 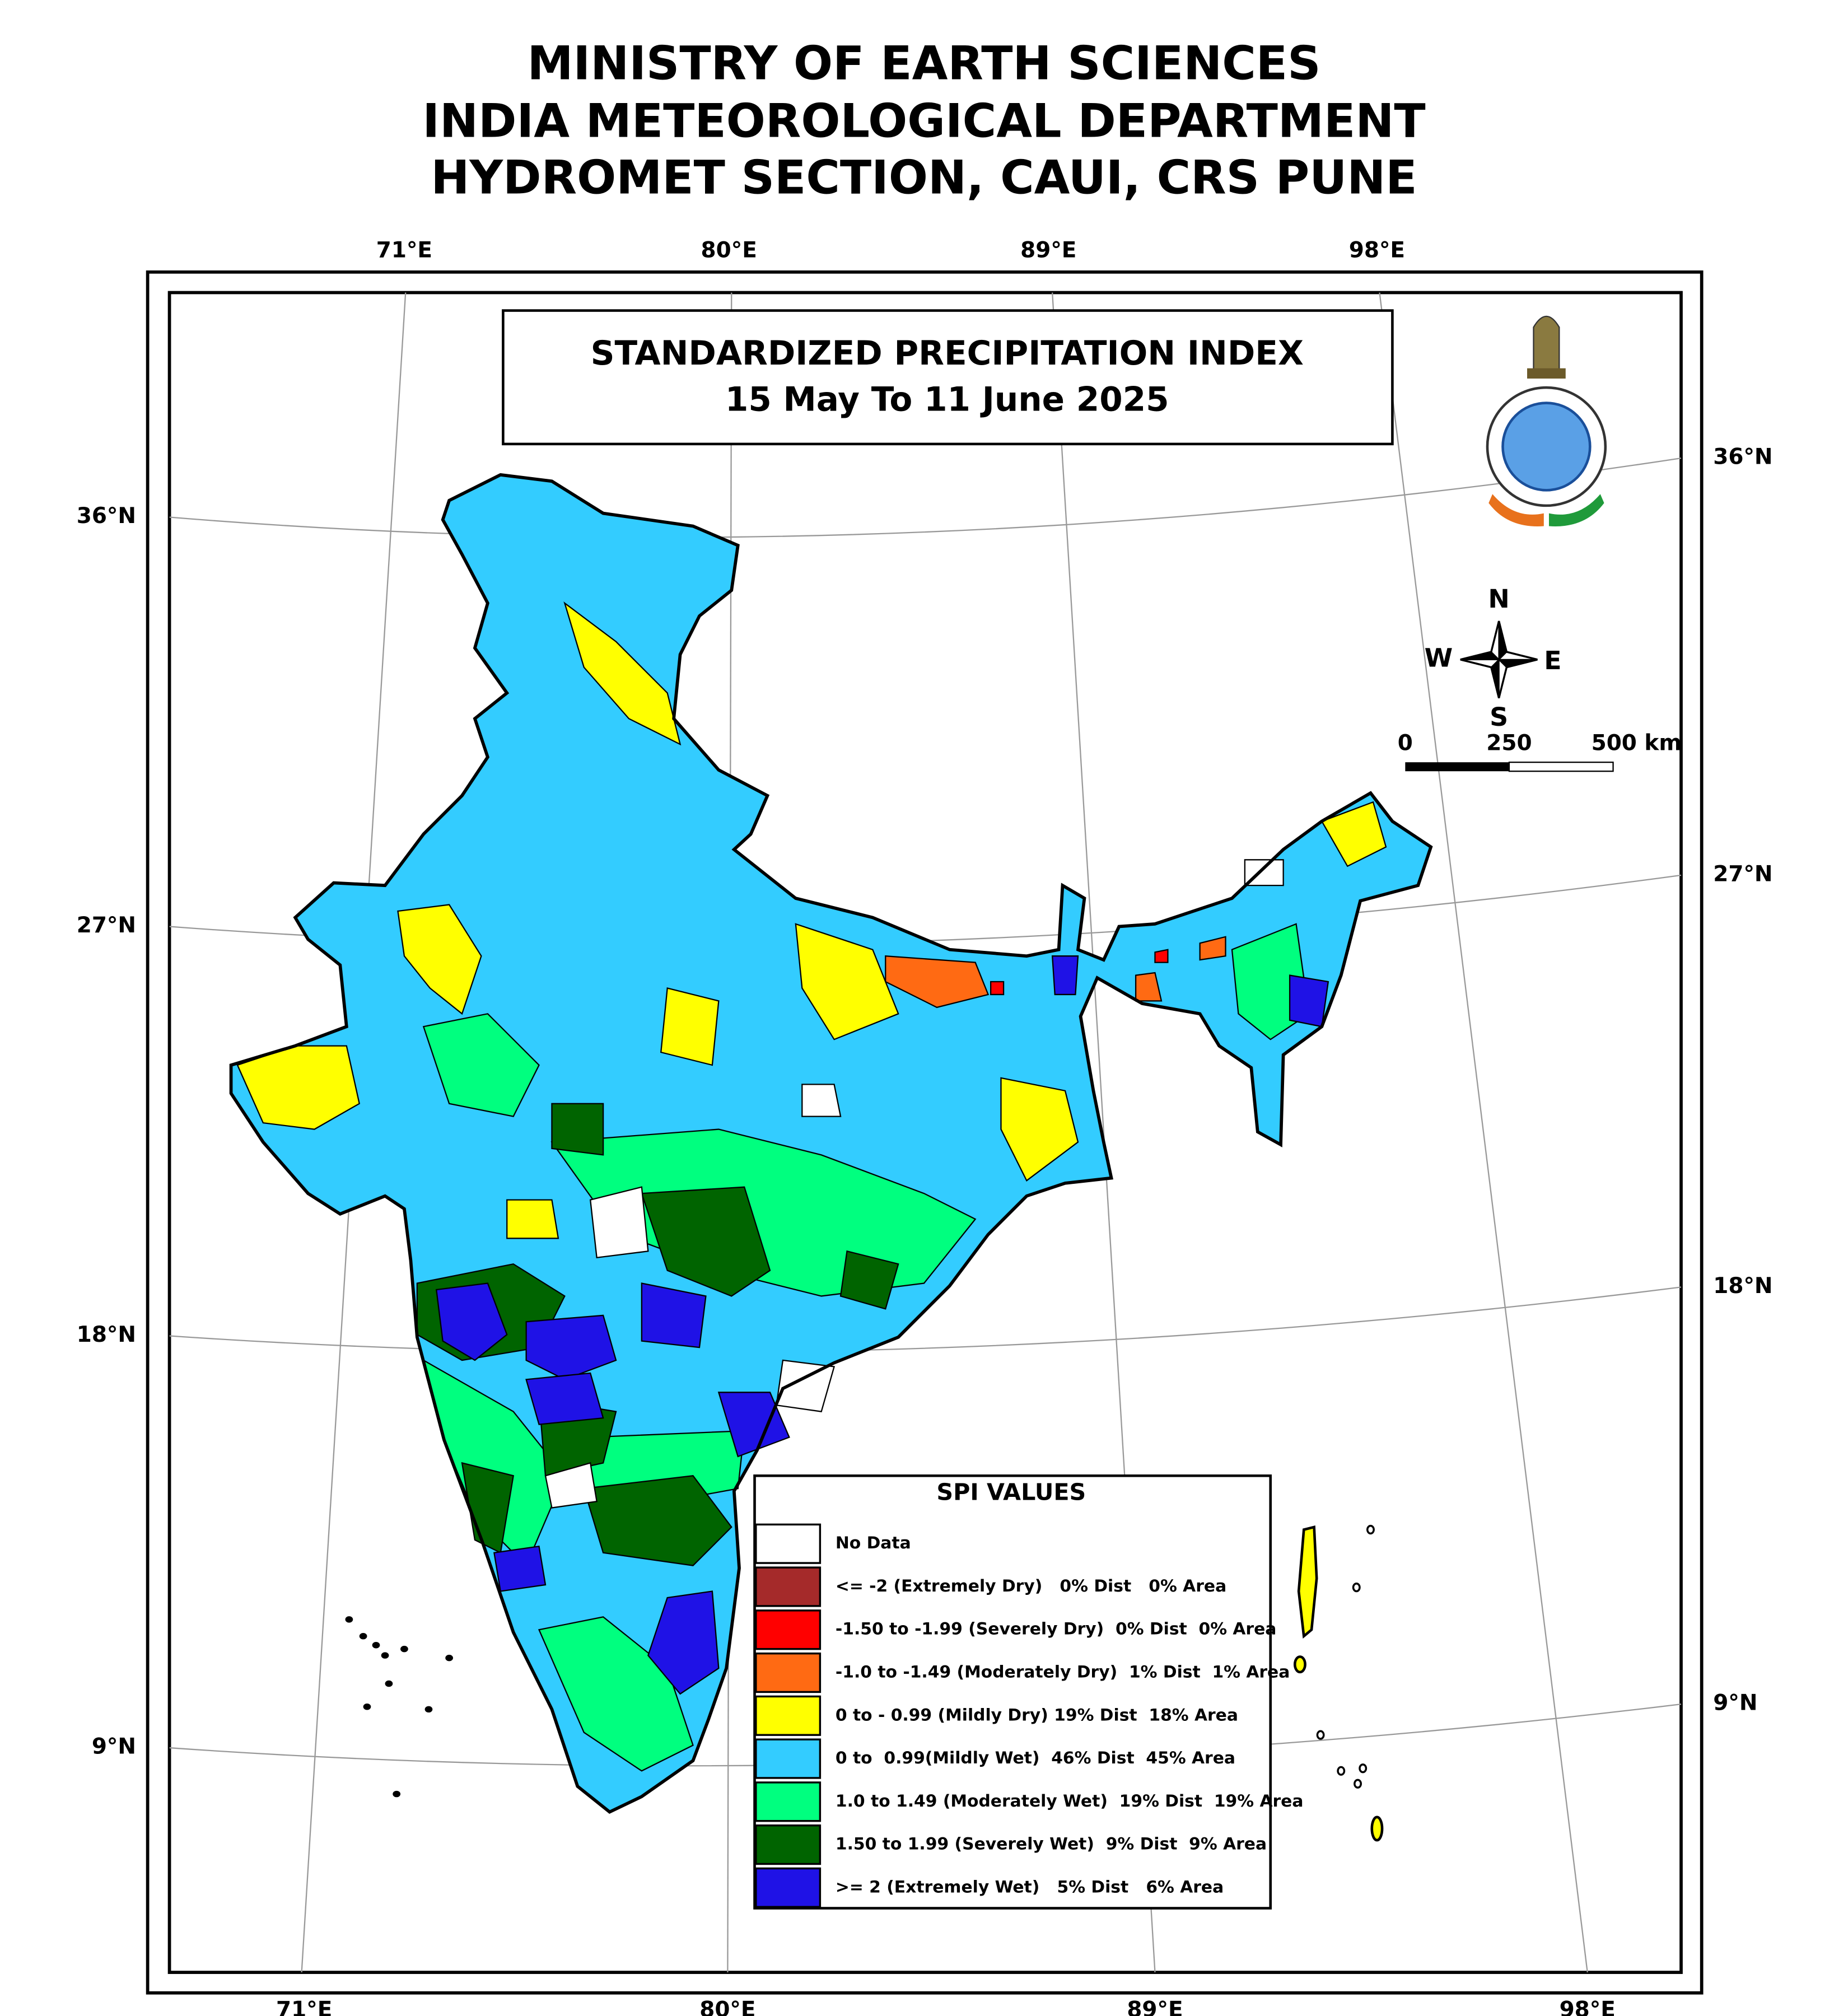 I want to click on scale-label: 0, so click(x=1406, y=744).